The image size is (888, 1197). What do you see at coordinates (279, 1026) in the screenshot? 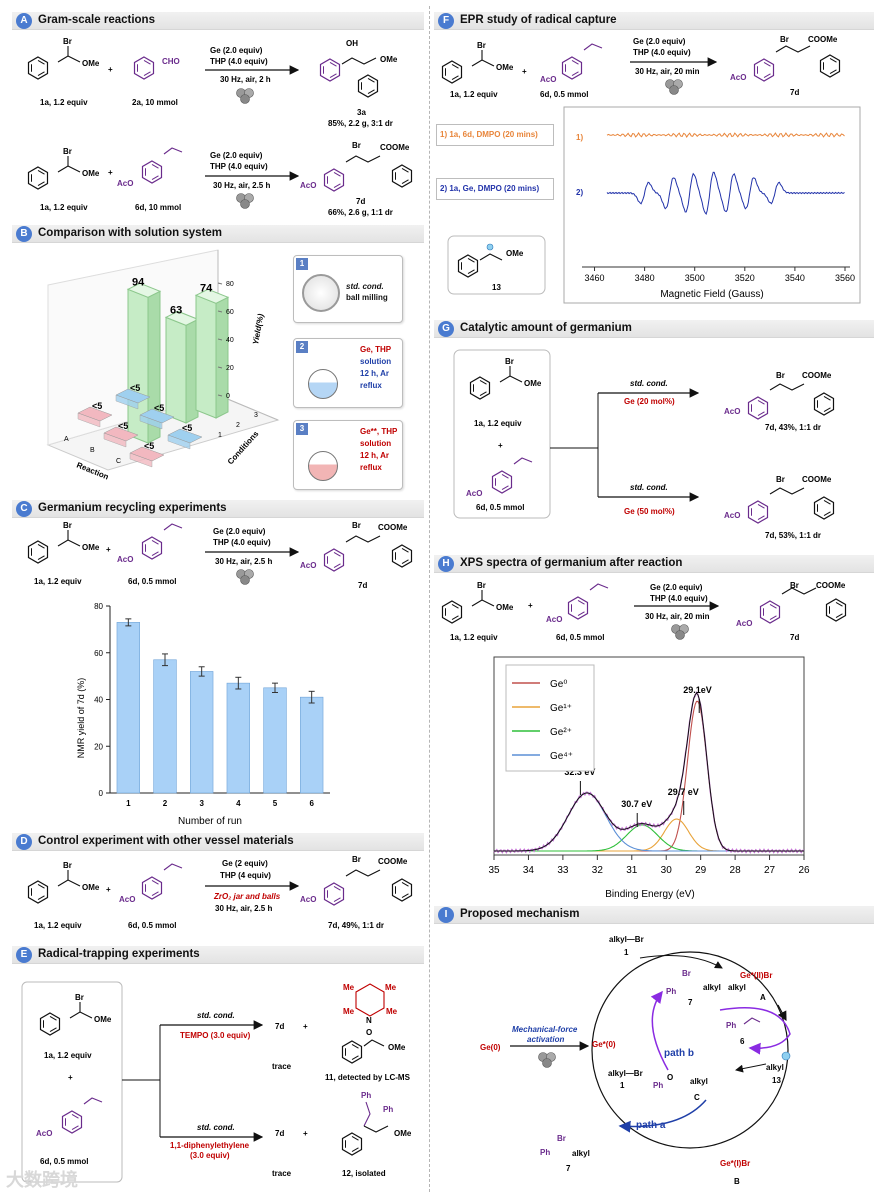
I see `product-7d-e1: 7d` at bounding box center [279, 1026].